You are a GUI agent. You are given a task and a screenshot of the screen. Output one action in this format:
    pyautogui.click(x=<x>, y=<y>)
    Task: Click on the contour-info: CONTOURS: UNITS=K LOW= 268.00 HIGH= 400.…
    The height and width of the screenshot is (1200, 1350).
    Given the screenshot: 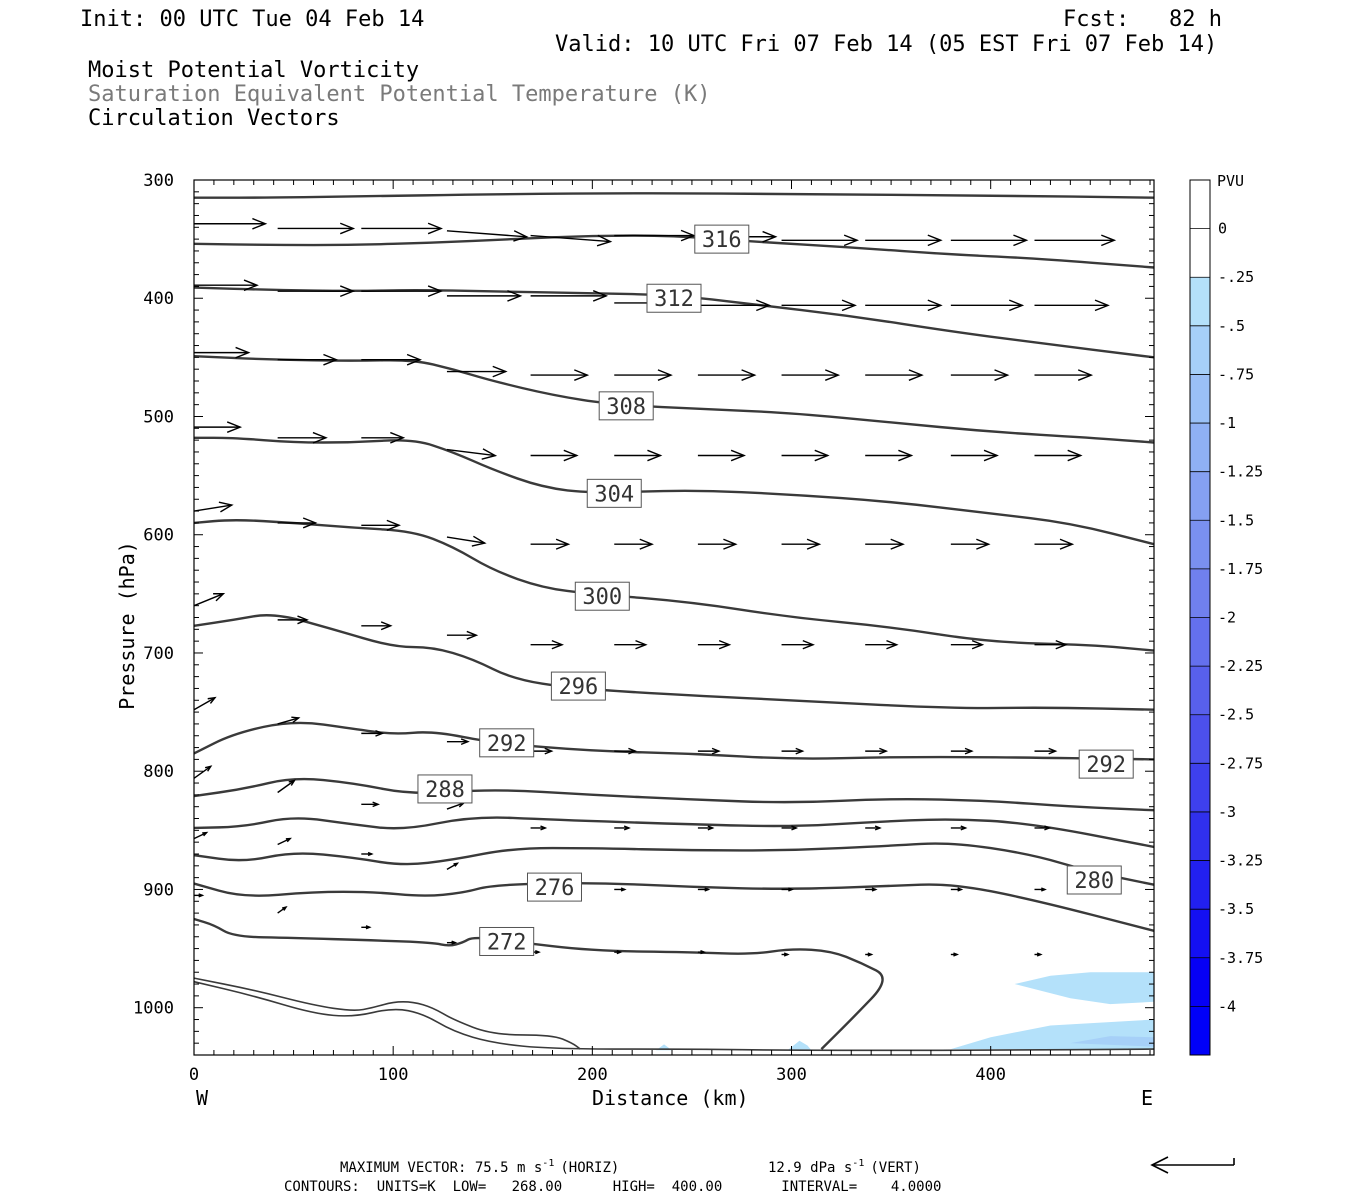 What is the action you would take?
    pyautogui.click(x=612, y=1187)
    